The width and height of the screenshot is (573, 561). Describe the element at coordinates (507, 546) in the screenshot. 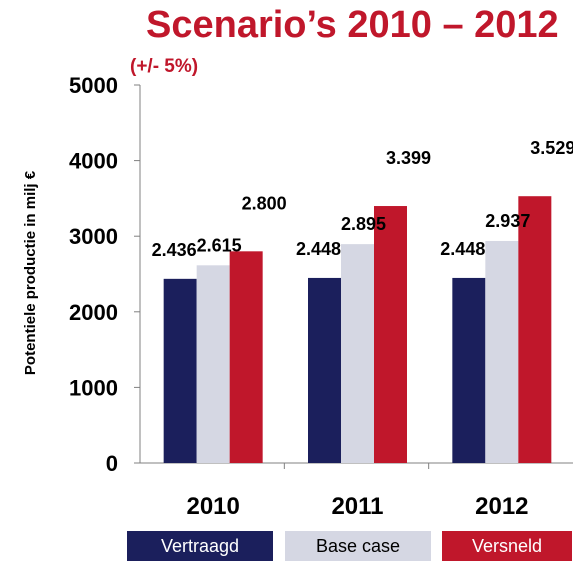

I see `legend-item: Versneld` at that location.